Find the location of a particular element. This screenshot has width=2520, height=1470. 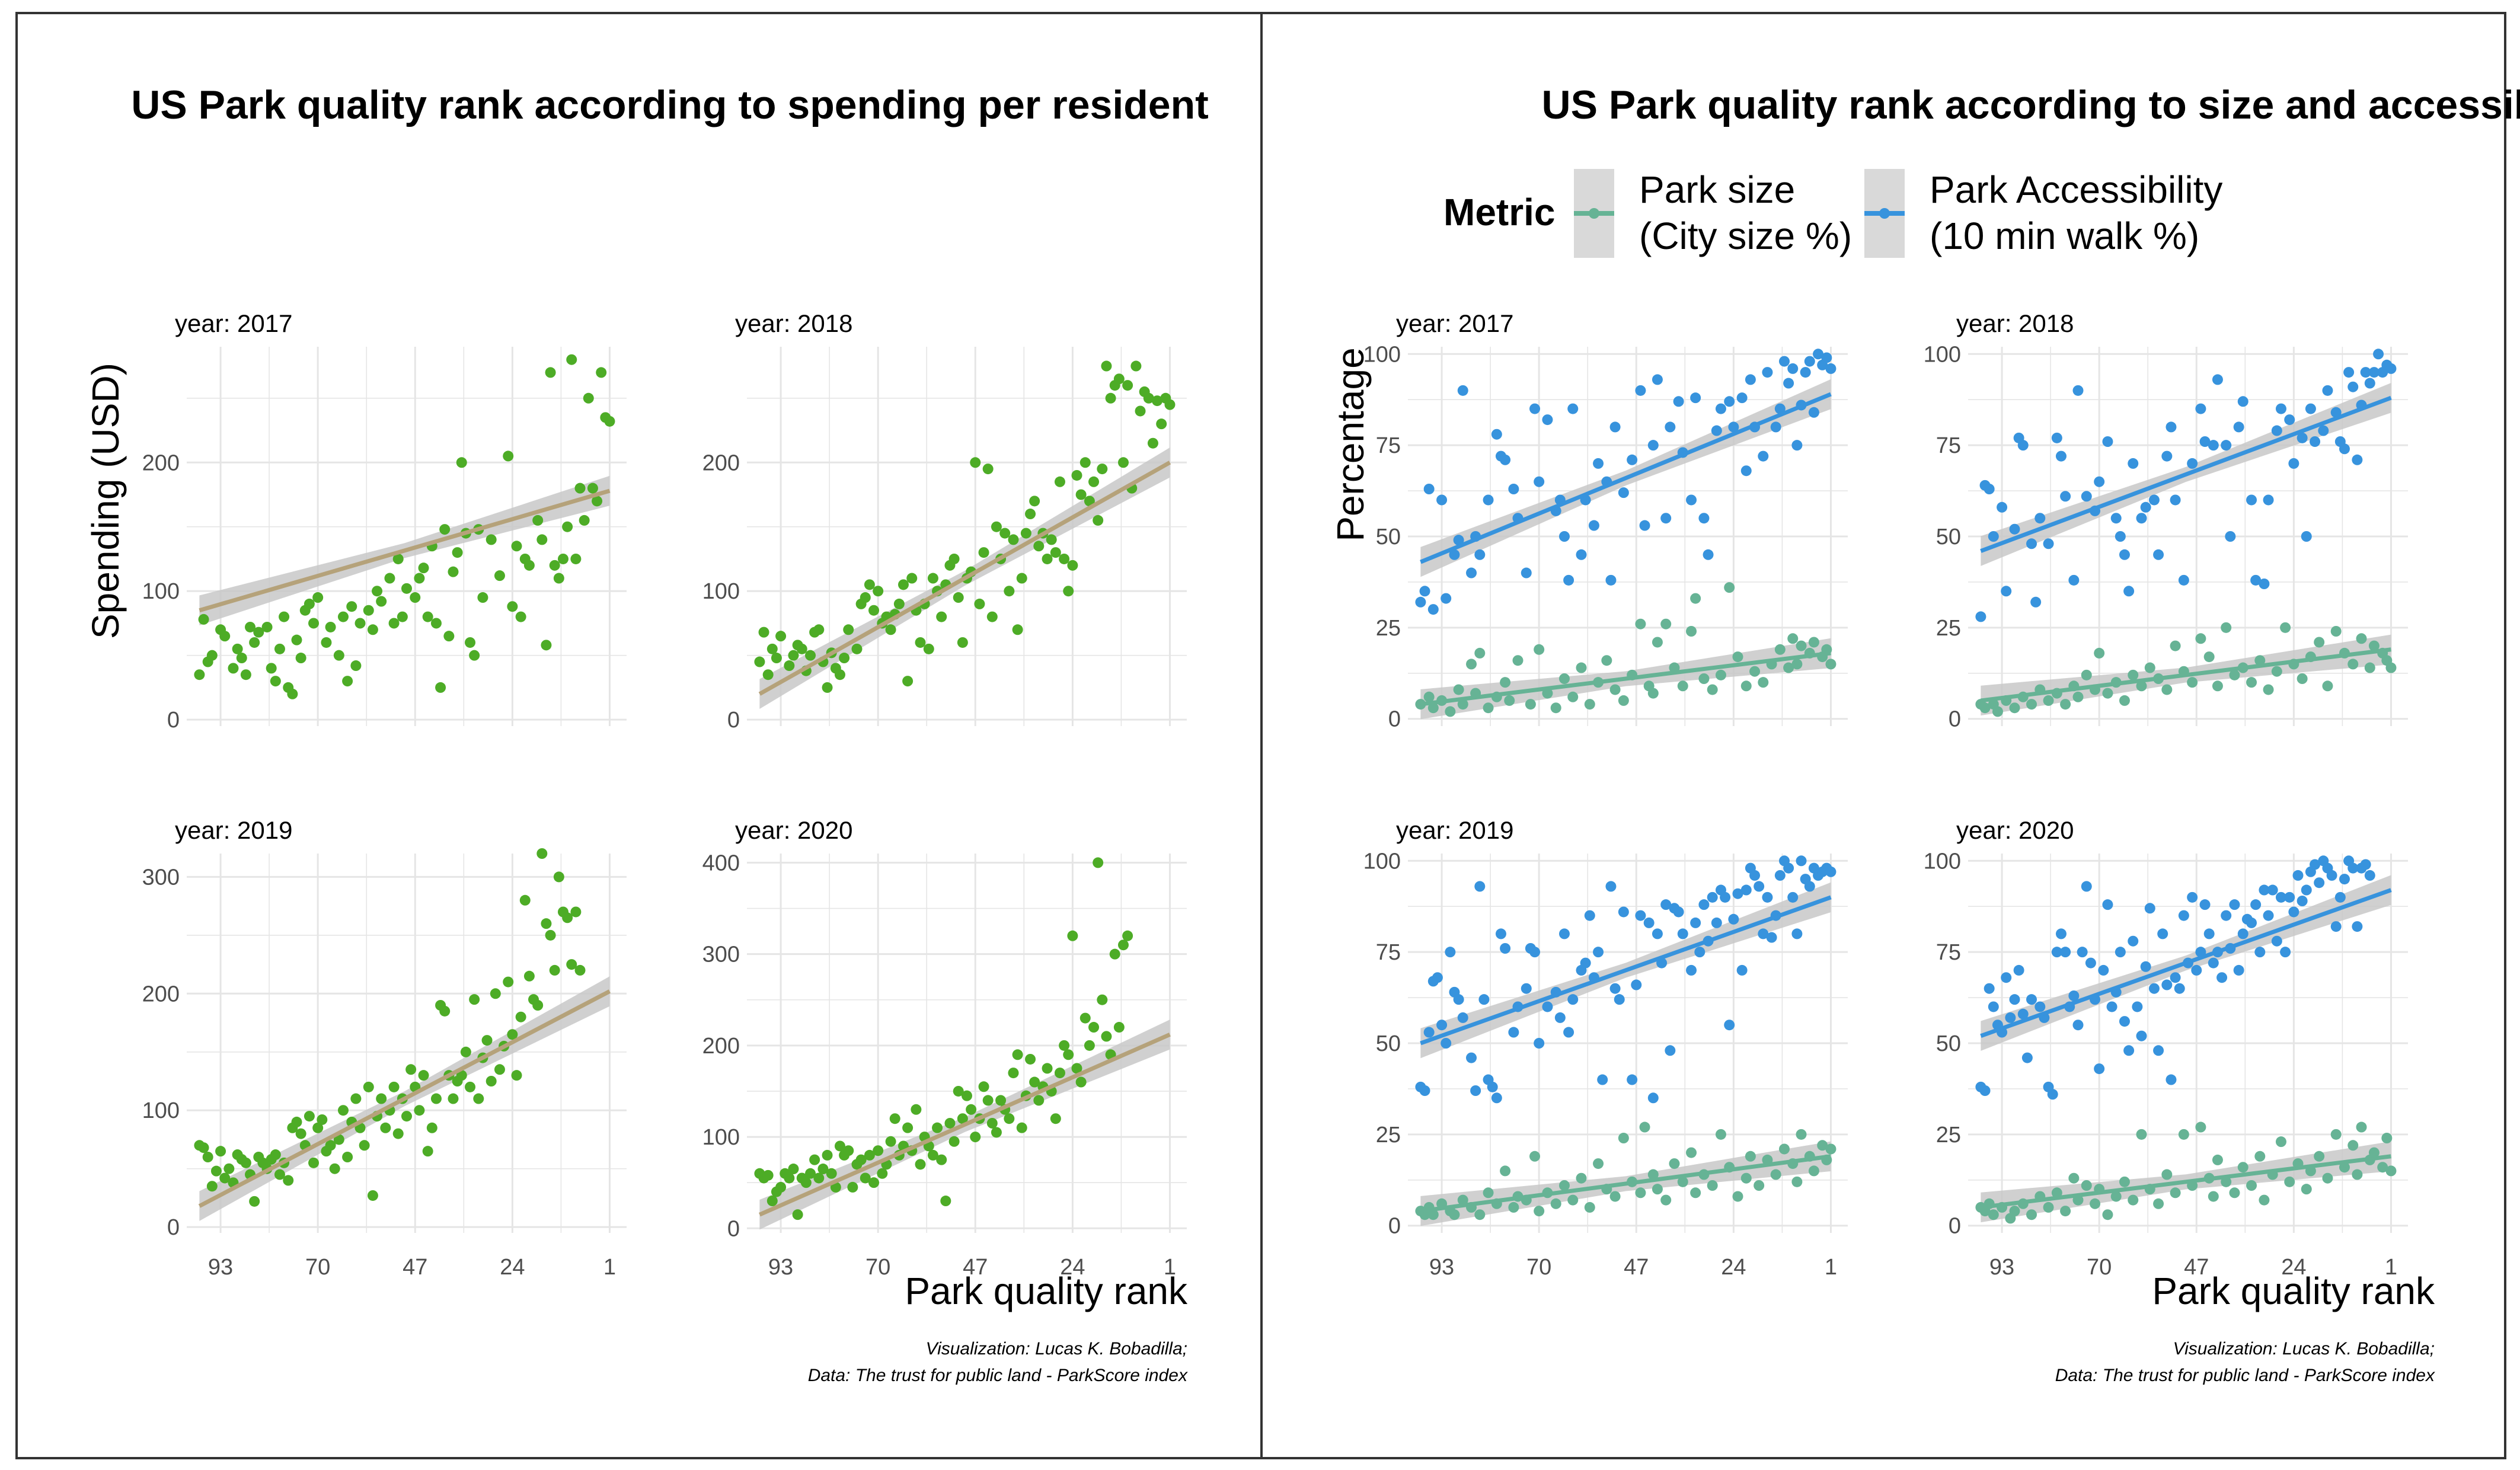

x-tick-label: 47 is located at coordinates (415, 1267).